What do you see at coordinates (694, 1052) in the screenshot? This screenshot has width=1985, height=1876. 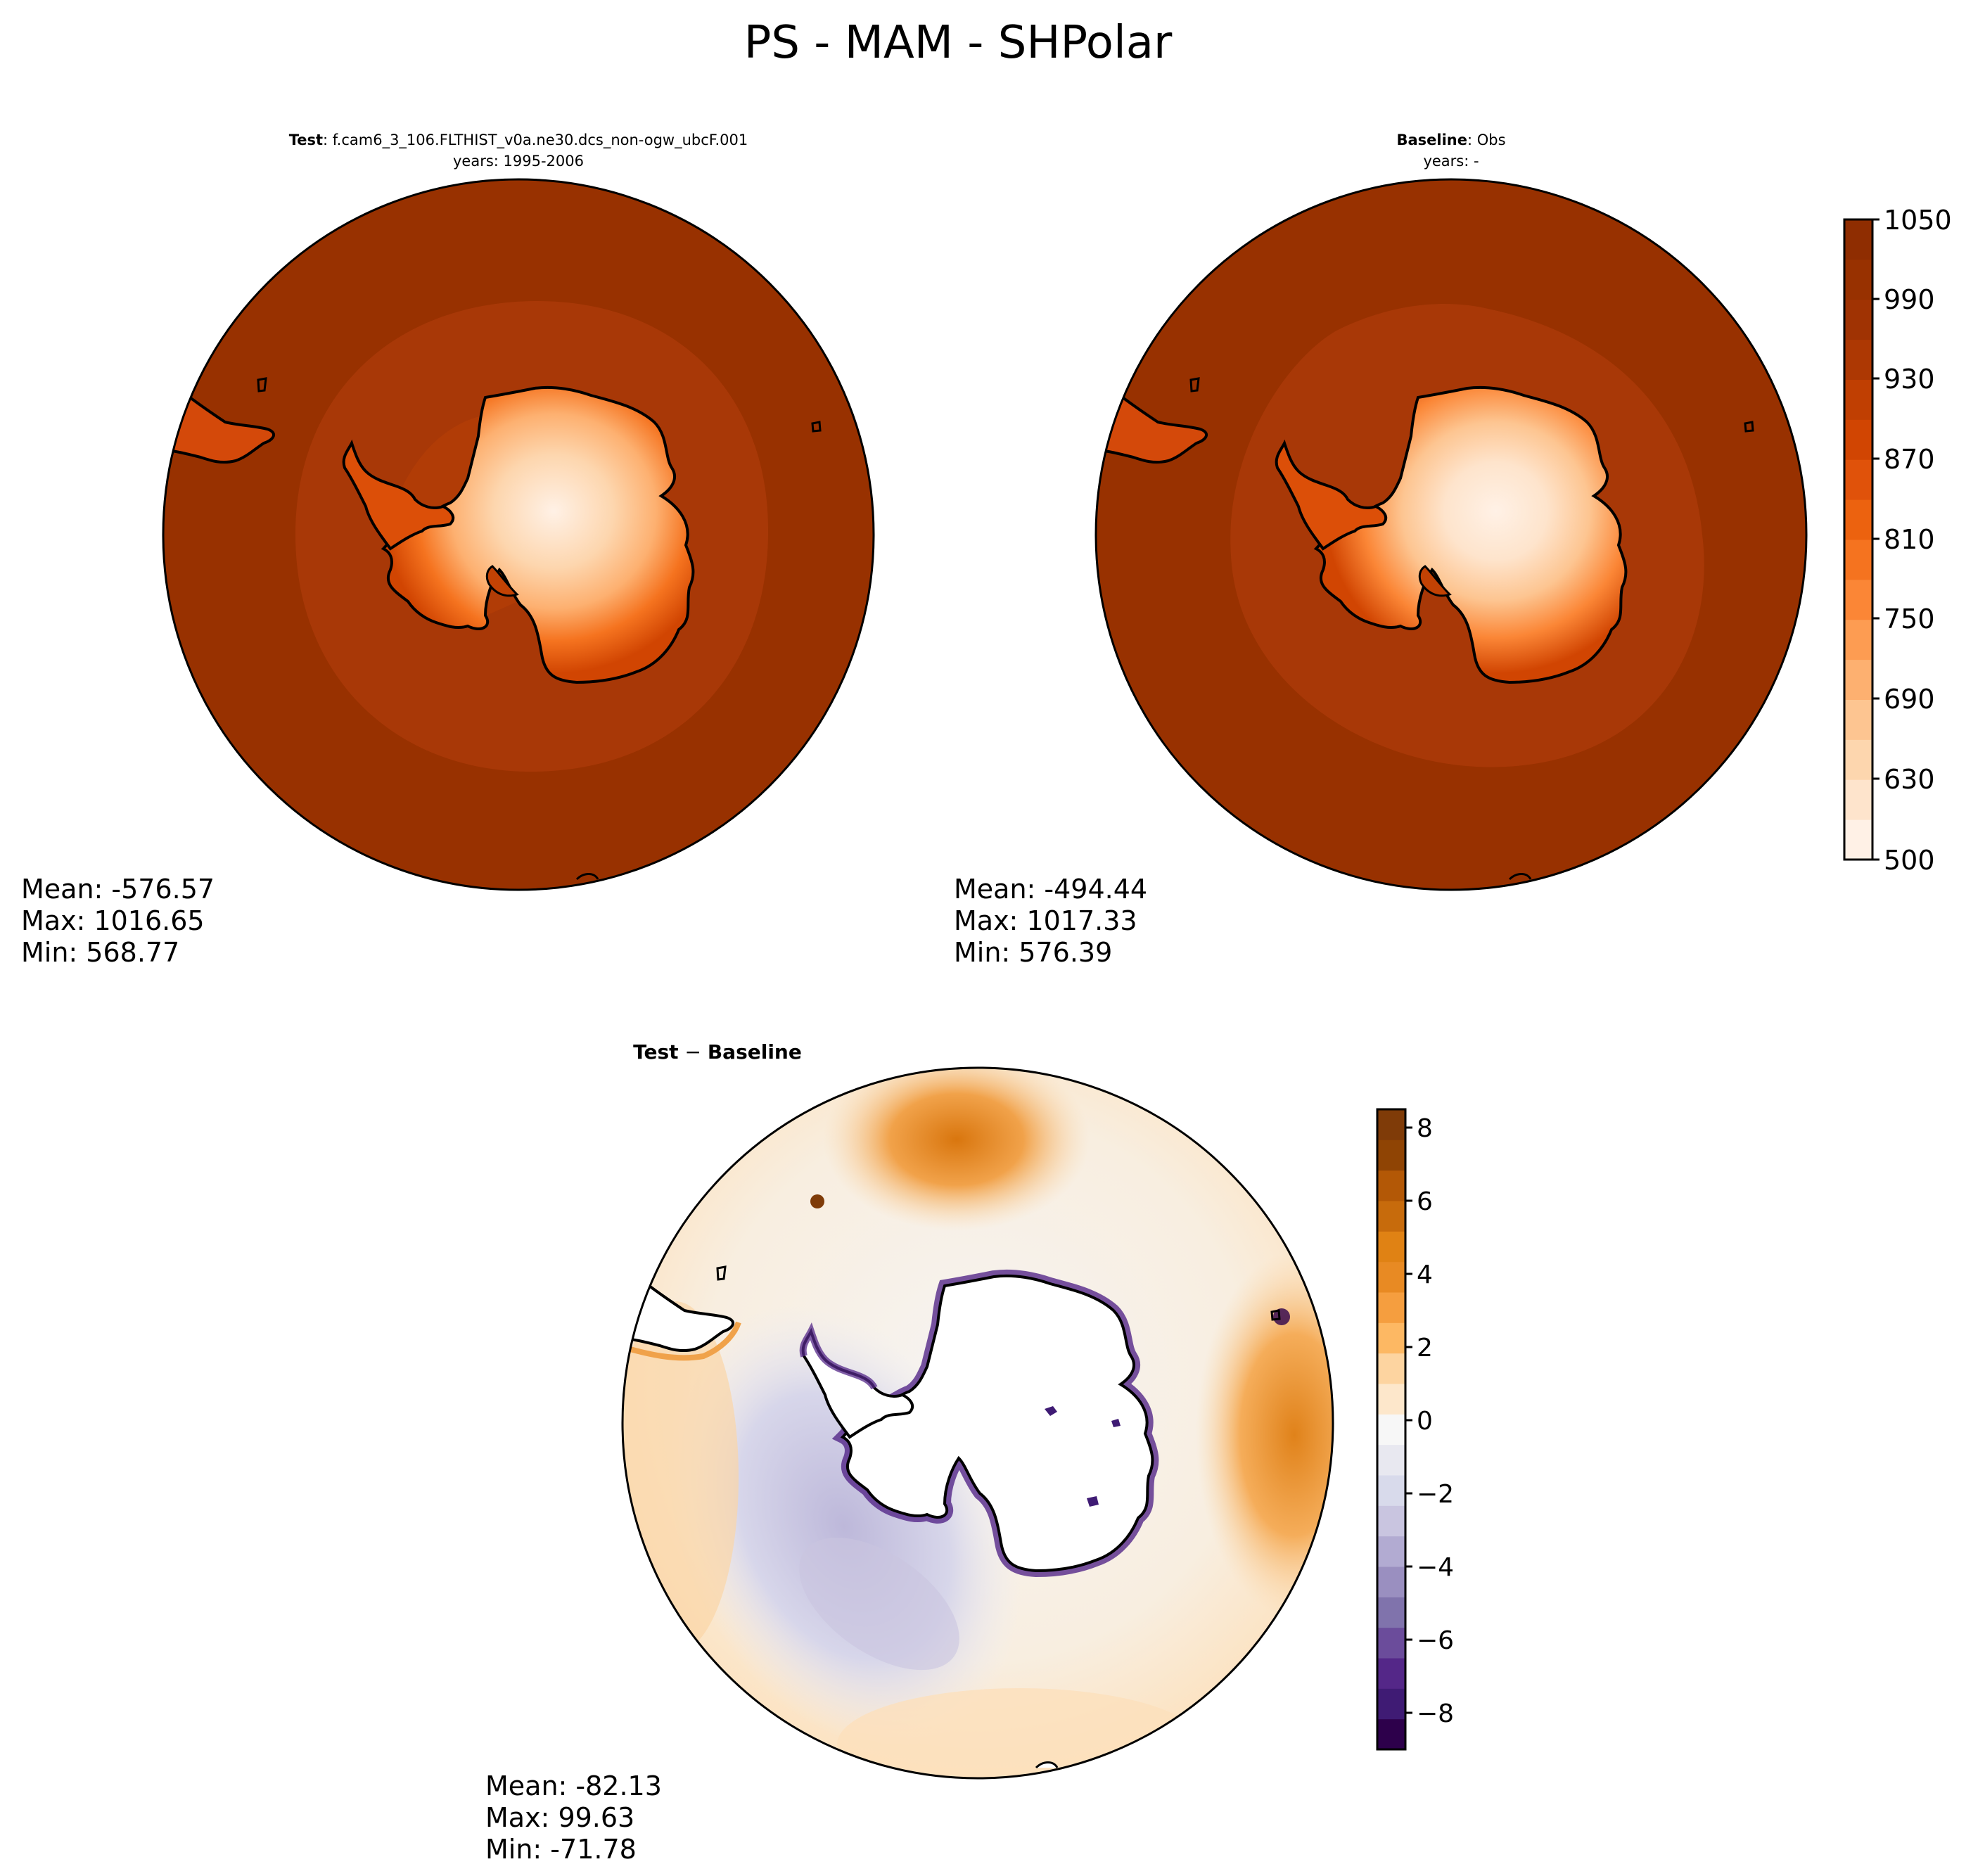 I see `diff-label-op: −` at bounding box center [694, 1052].